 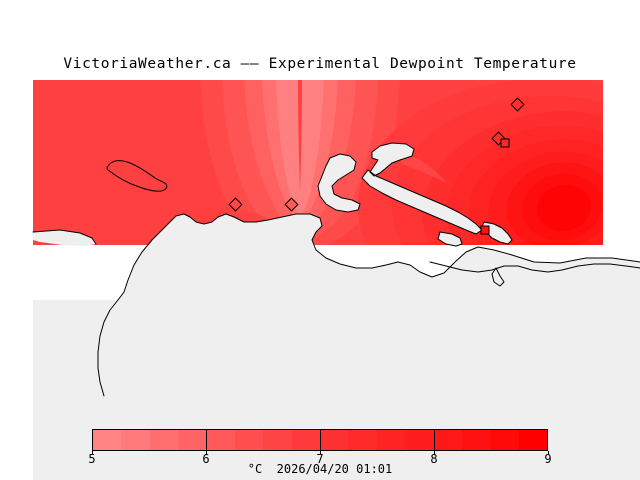 What do you see at coordinates (534, 267) in the screenshot?
I see `coastline-east-lower` at bounding box center [534, 267].